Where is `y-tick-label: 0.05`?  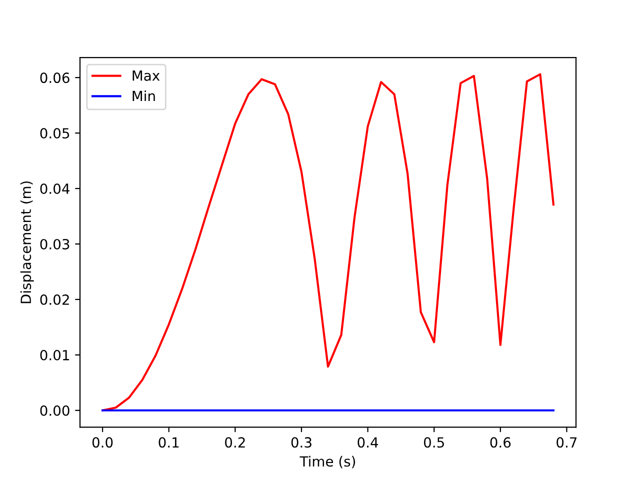
y-tick-label: 0.05 is located at coordinates (55, 133).